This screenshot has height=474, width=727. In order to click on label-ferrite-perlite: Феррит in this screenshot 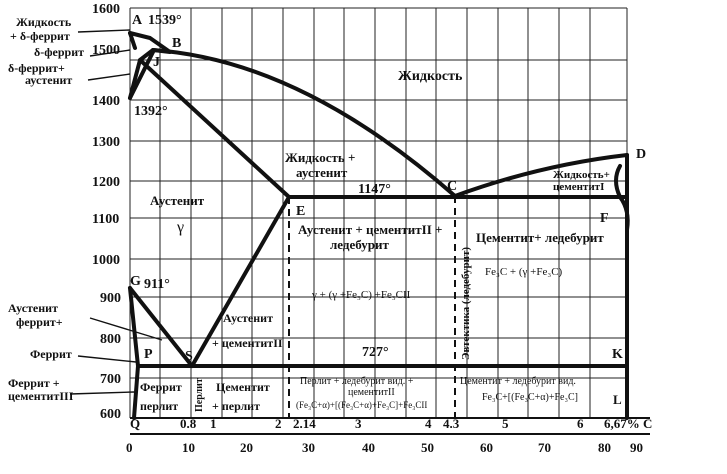, I will do `click(161, 387)`.